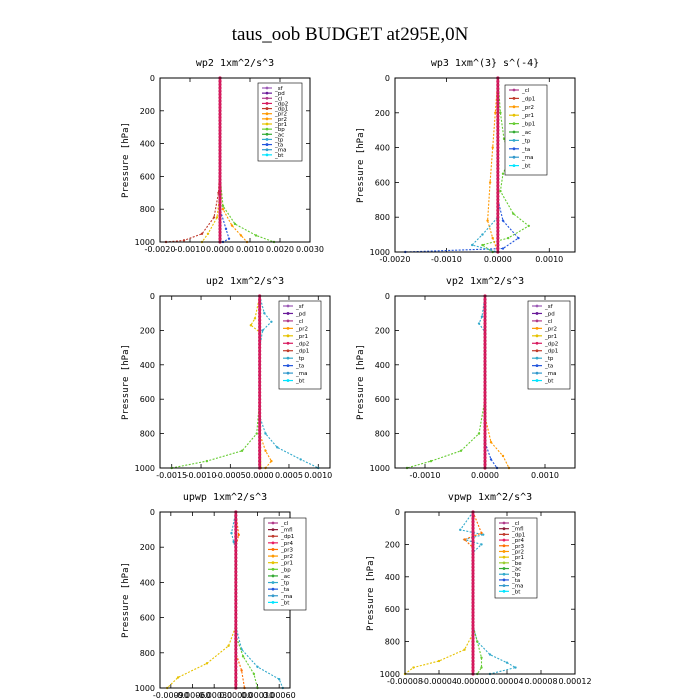 Image resolution: width=700 pixels, height=700 pixels. I want to click on series-point-pr3, so click(464, 539).